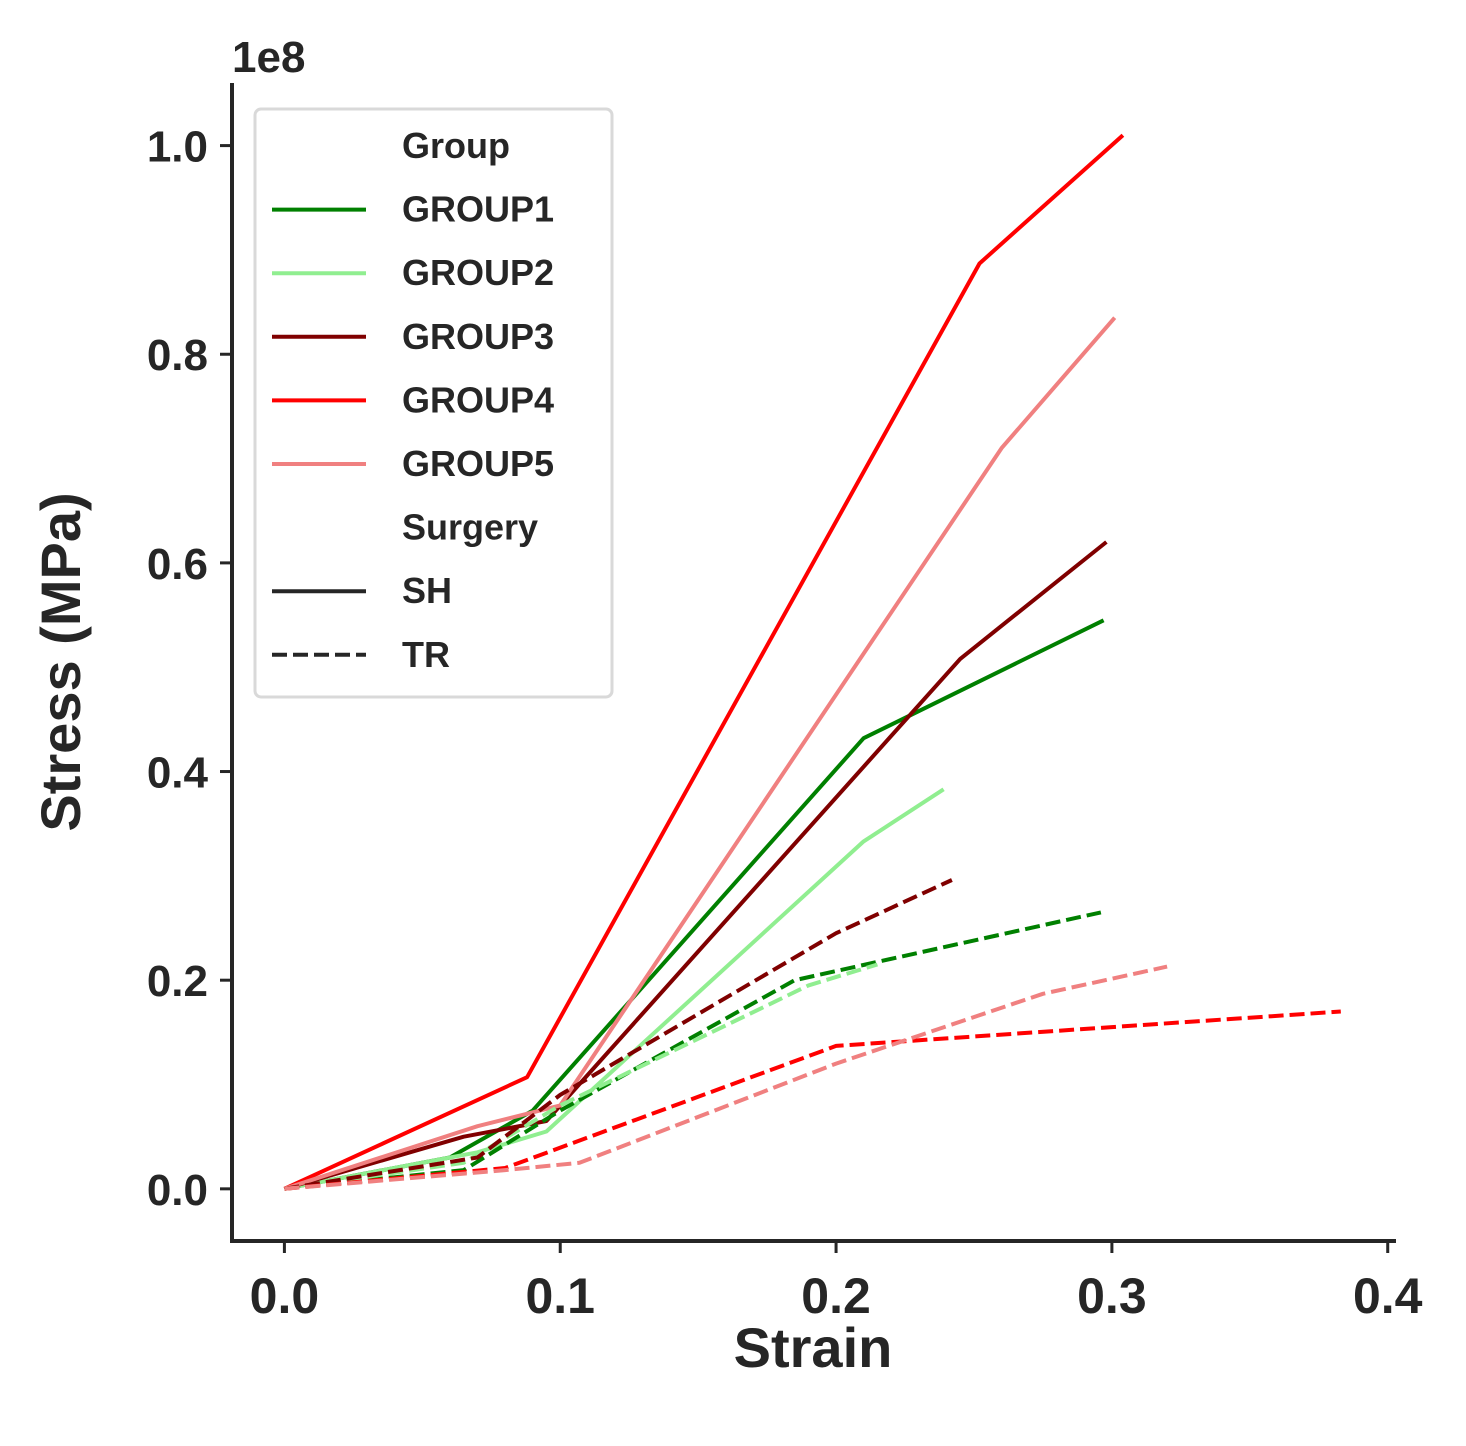 The height and width of the screenshot is (1446, 1466). Describe the element at coordinates (581, 1076) in the screenshot. I see `series-line-group2-tr` at that location.